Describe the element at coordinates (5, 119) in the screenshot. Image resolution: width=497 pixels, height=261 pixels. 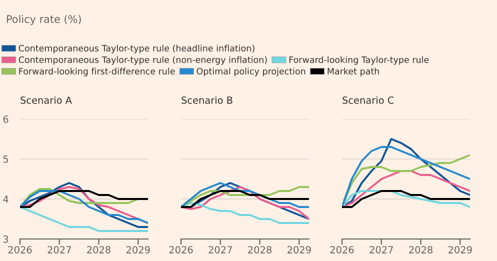
I see `y-tick-label: 6` at that location.